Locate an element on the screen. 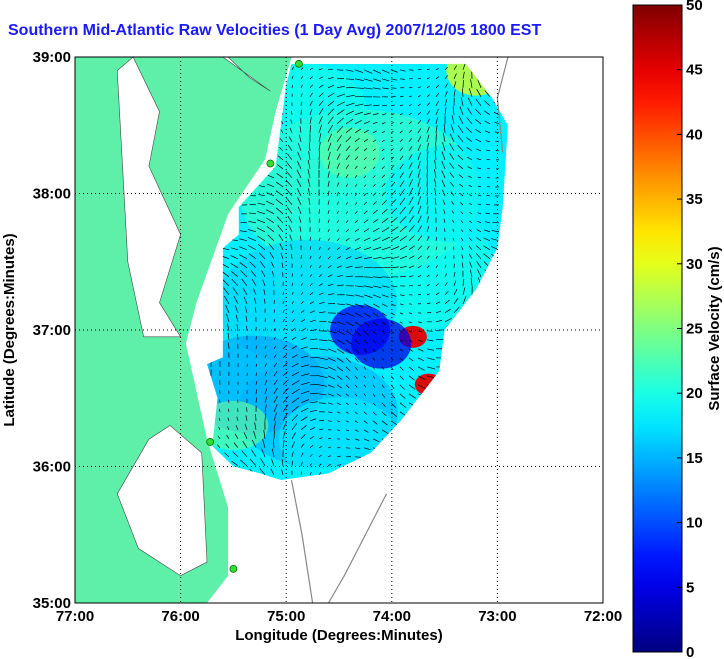 The height and width of the screenshot is (659, 724). y-tick-label: 39:00 is located at coordinates (52, 57).